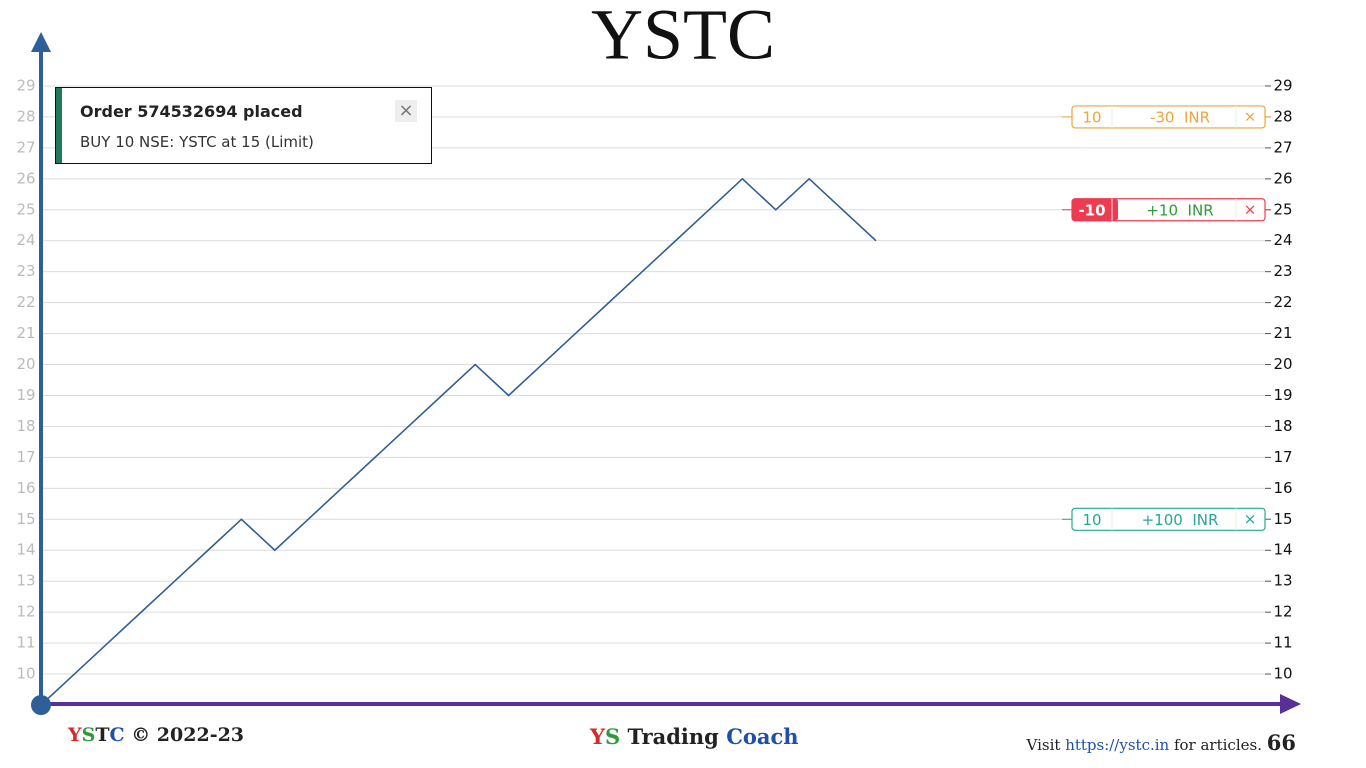 The image size is (1366, 768). What do you see at coordinates (25, 333) in the screenshot?
I see `y-tick-label: 21` at bounding box center [25, 333].